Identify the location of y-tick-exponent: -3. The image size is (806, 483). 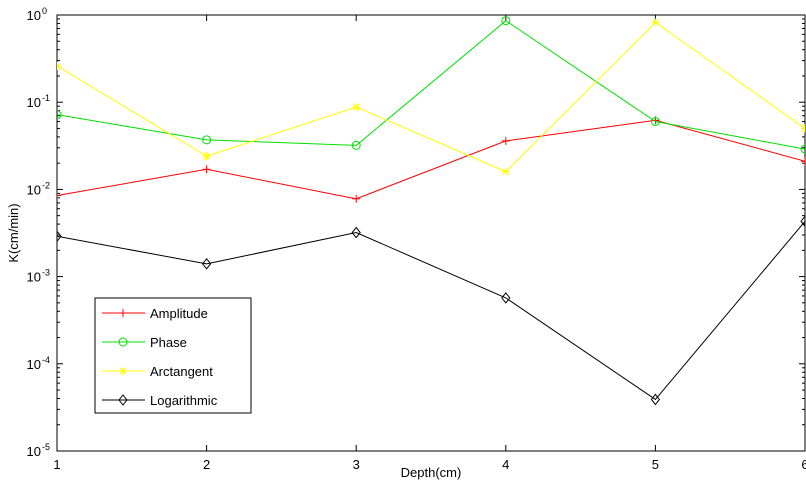
(46, 273).